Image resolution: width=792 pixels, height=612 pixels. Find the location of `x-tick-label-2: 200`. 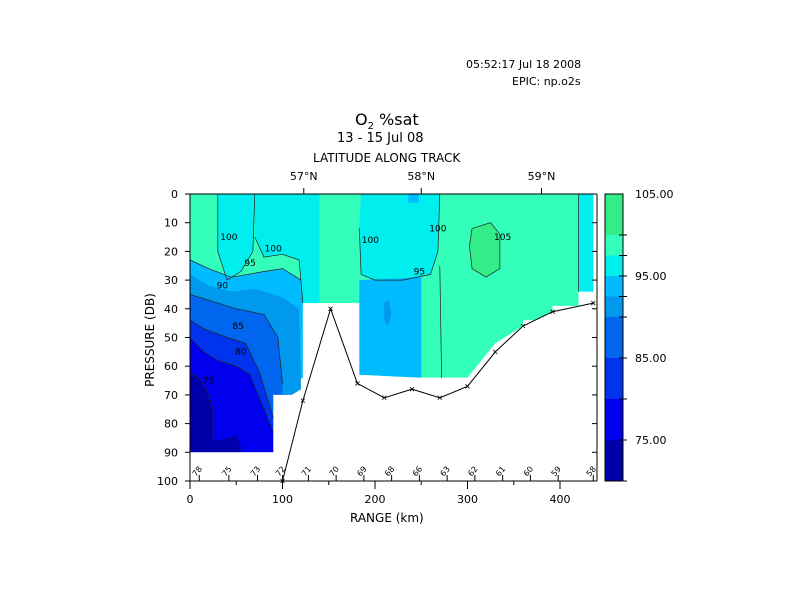

x-tick-label-2: 200 is located at coordinates (375, 499).